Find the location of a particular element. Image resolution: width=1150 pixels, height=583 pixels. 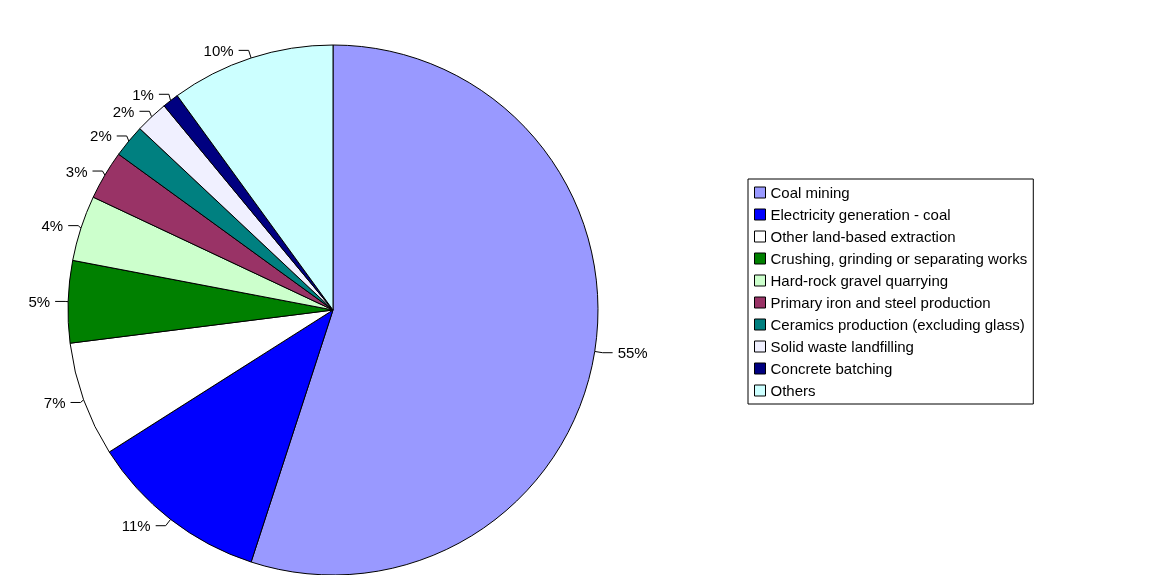

legend-label: Ceramics production (excluding glass) is located at coordinates (897, 324).